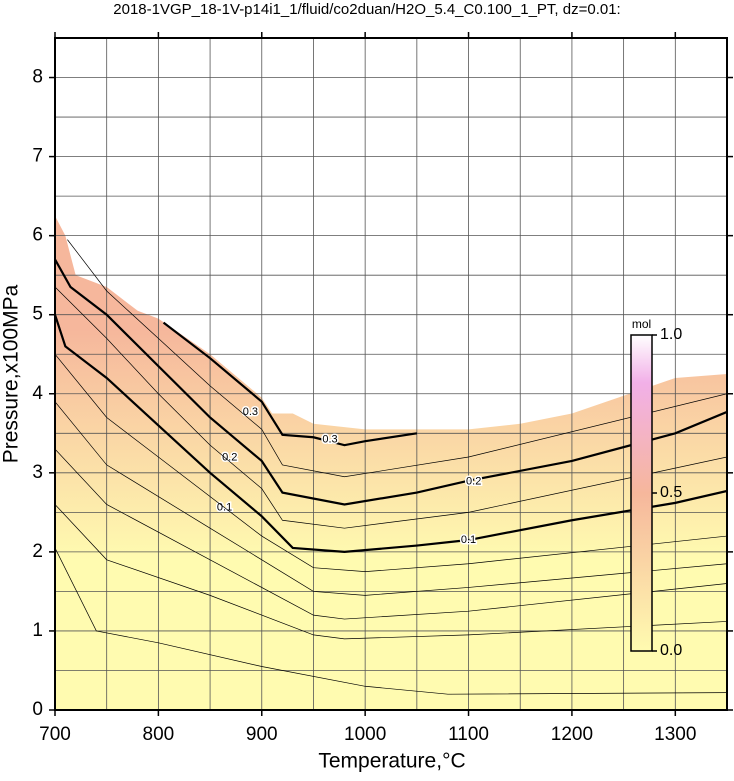  Describe the element at coordinates (37, 314) in the screenshot. I see `y-tick-label: 5` at that location.